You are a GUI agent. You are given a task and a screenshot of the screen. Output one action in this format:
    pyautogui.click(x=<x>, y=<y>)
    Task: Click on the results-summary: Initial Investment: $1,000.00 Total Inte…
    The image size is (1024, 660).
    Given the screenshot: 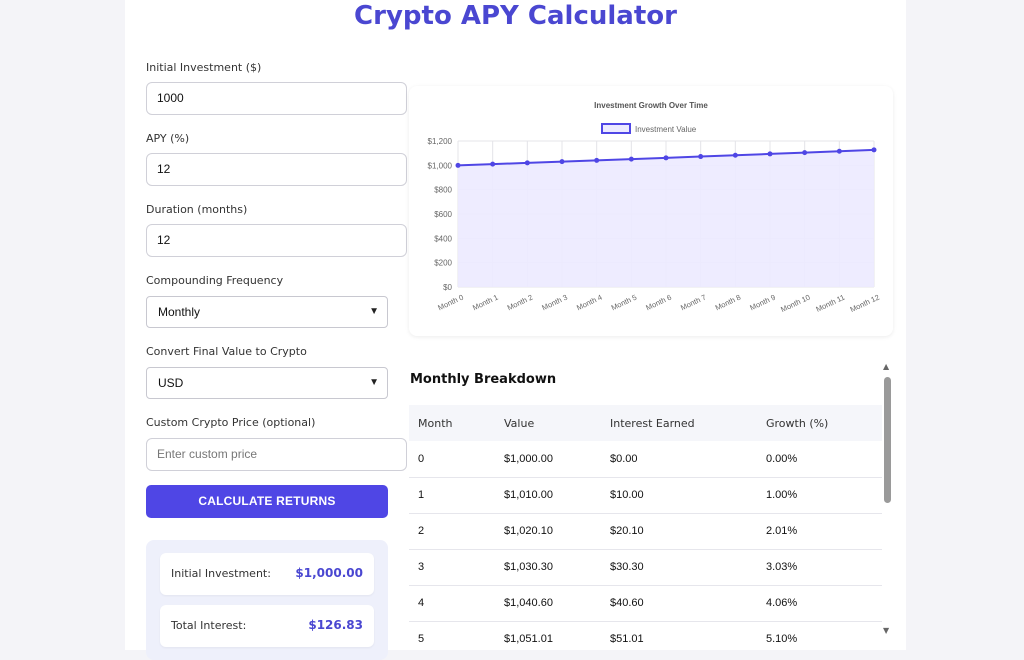 What is the action you would take?
    pyautogui.click(x=267, y=600)
    